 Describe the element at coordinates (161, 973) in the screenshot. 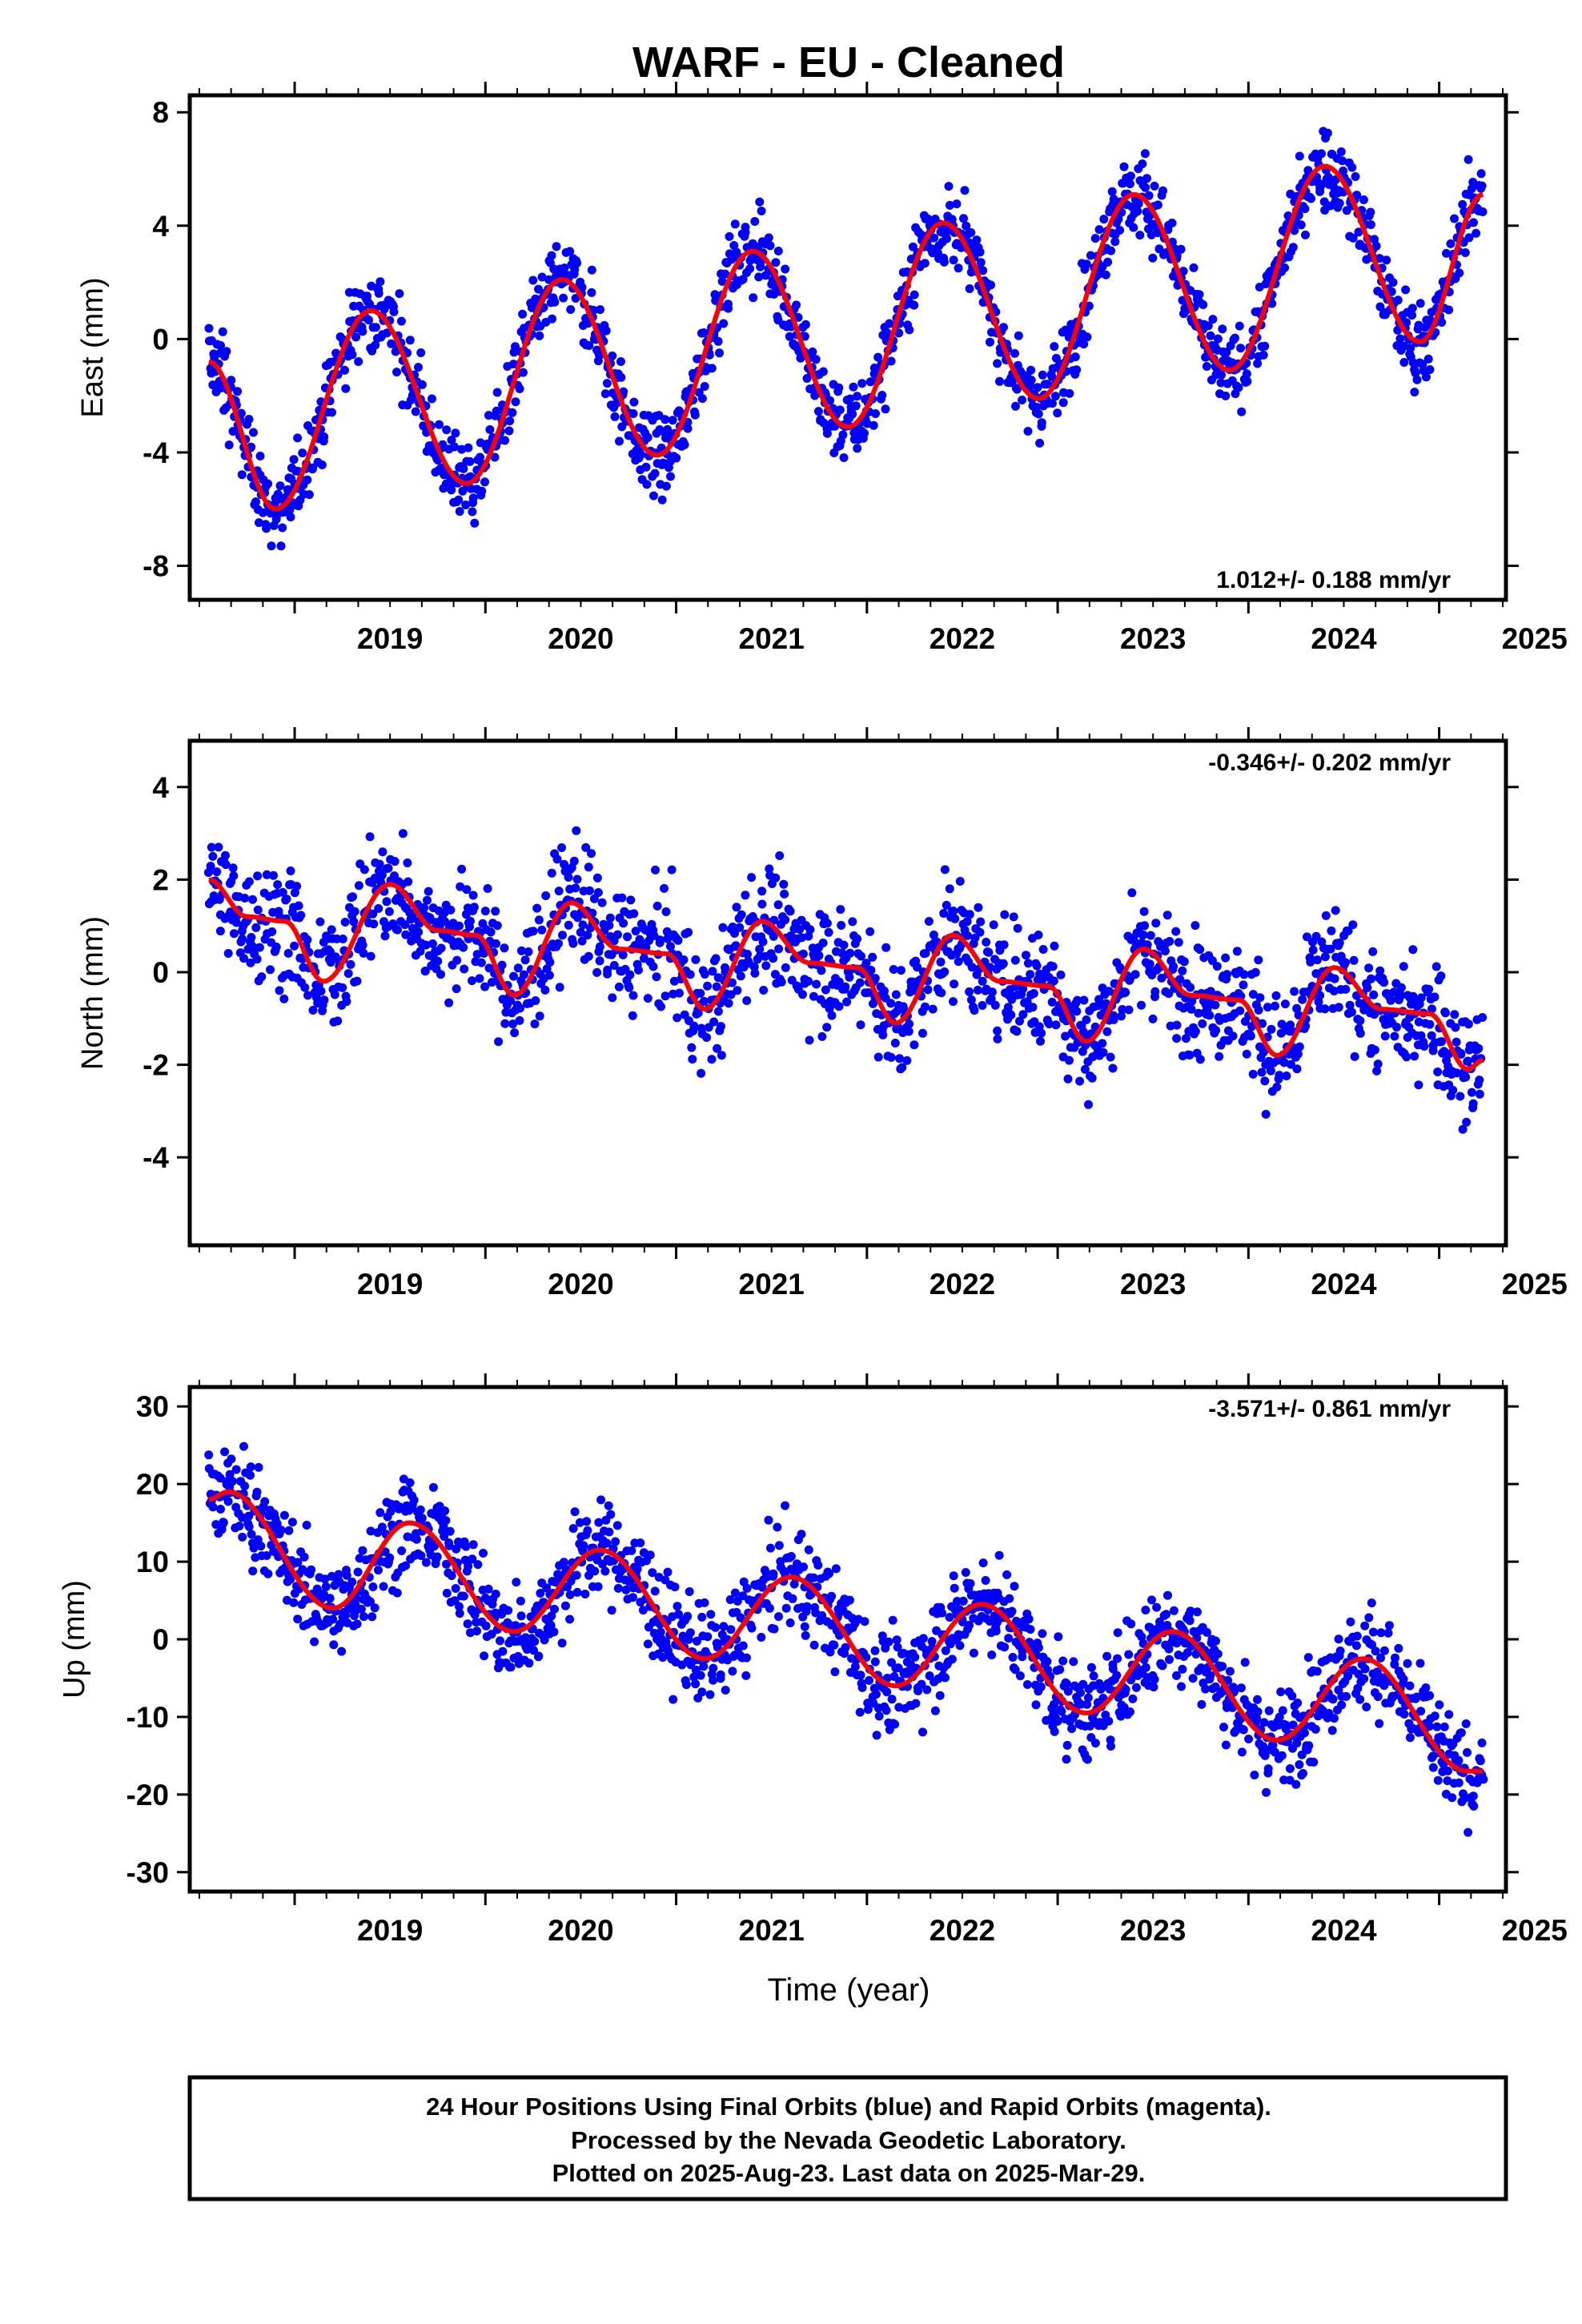

I see `y-tick-label: 0` at that location.